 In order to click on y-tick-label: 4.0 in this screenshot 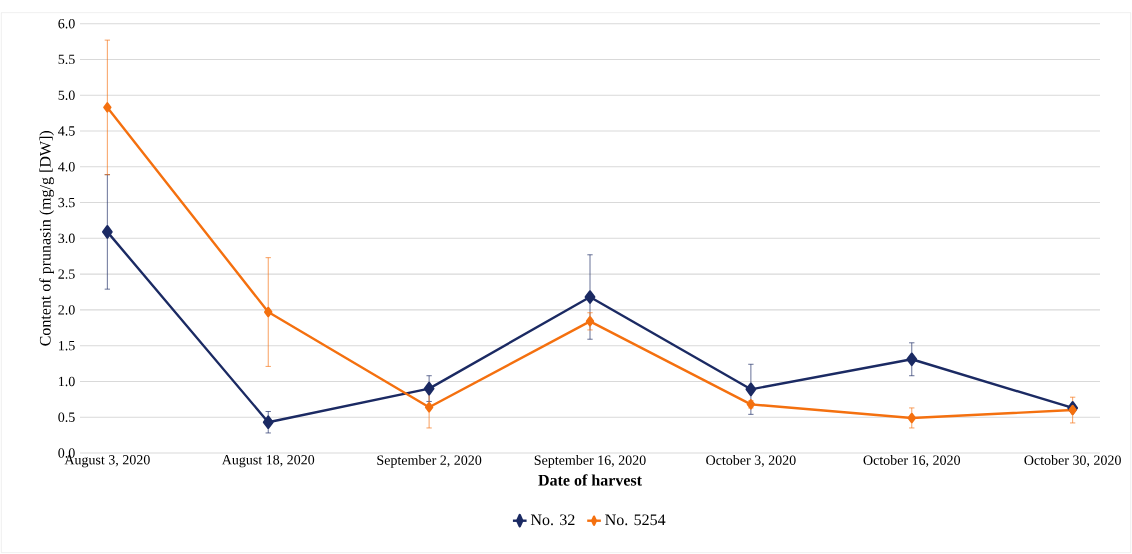, I will do `click(66, 167)`.